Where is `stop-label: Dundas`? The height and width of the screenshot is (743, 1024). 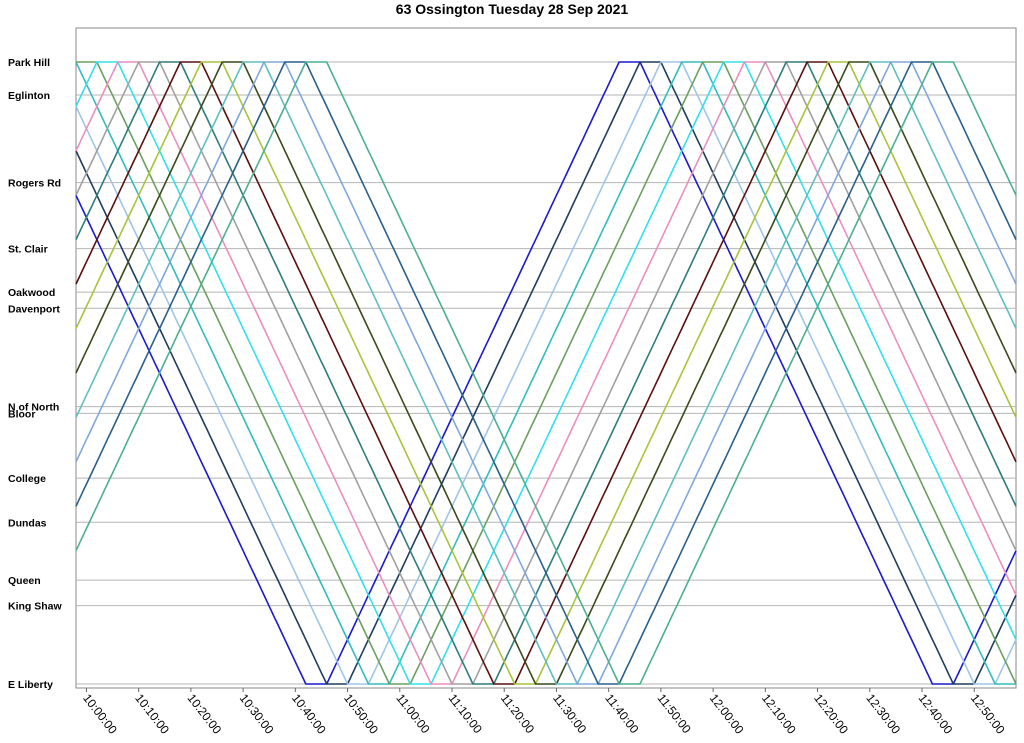 stop-label: Dundas is located at coordinates (27, 523).